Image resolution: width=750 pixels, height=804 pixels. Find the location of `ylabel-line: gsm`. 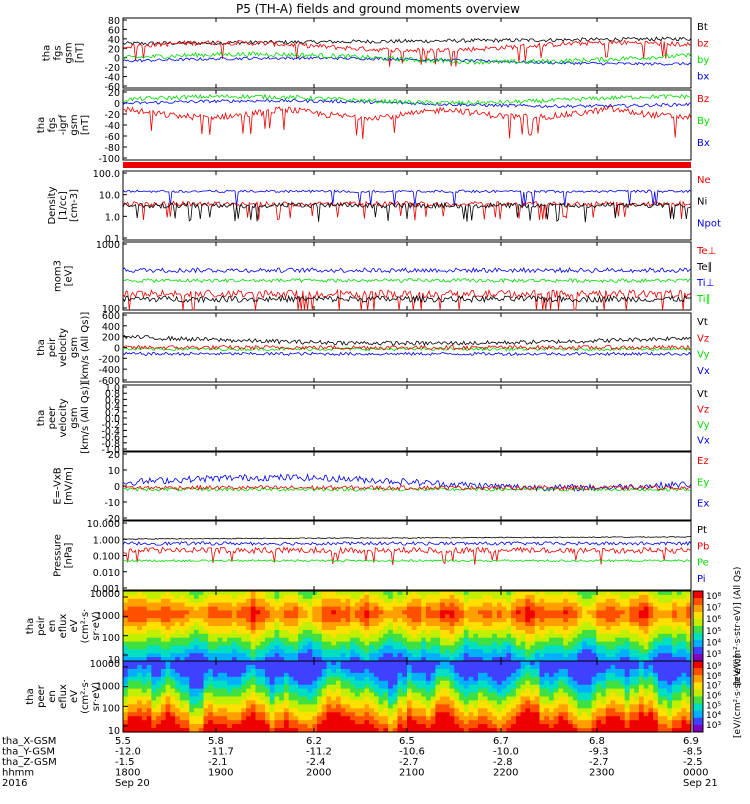

ylabel-line: gsm is located at coordinates (74, 417).